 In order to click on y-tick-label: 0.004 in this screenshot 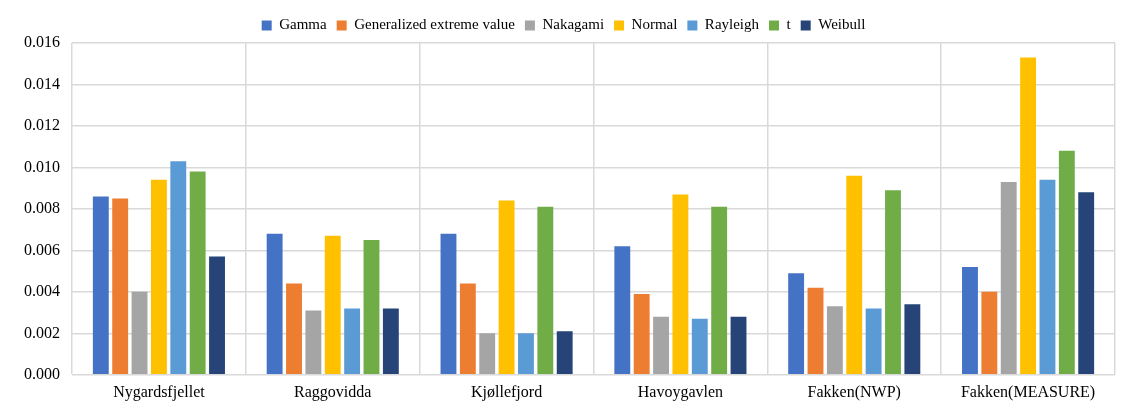, I will do `click(42, 291)`.